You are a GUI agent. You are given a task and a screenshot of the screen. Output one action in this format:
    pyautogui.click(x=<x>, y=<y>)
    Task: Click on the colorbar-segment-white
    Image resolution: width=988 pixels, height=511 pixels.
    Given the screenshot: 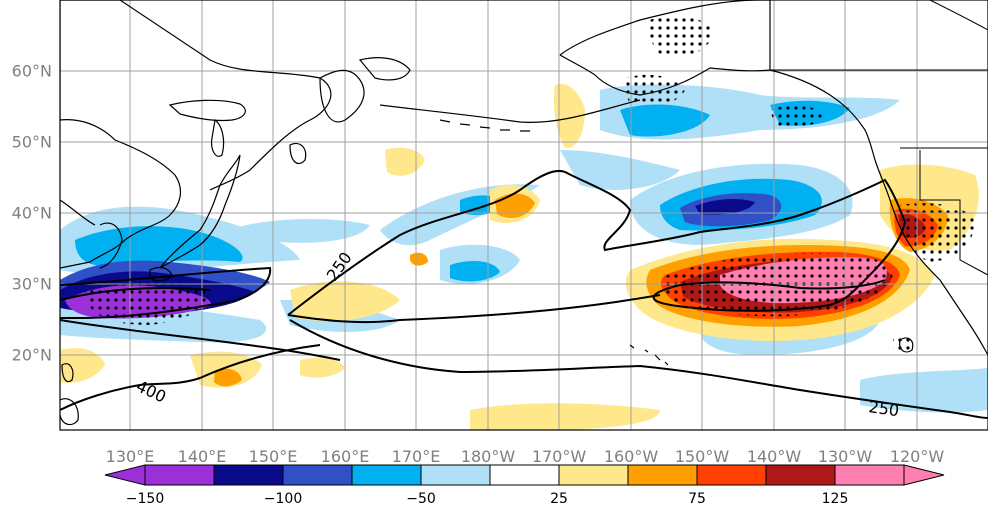 What is the action you would take?
    pyautogui.click(x=524, y=475)
    